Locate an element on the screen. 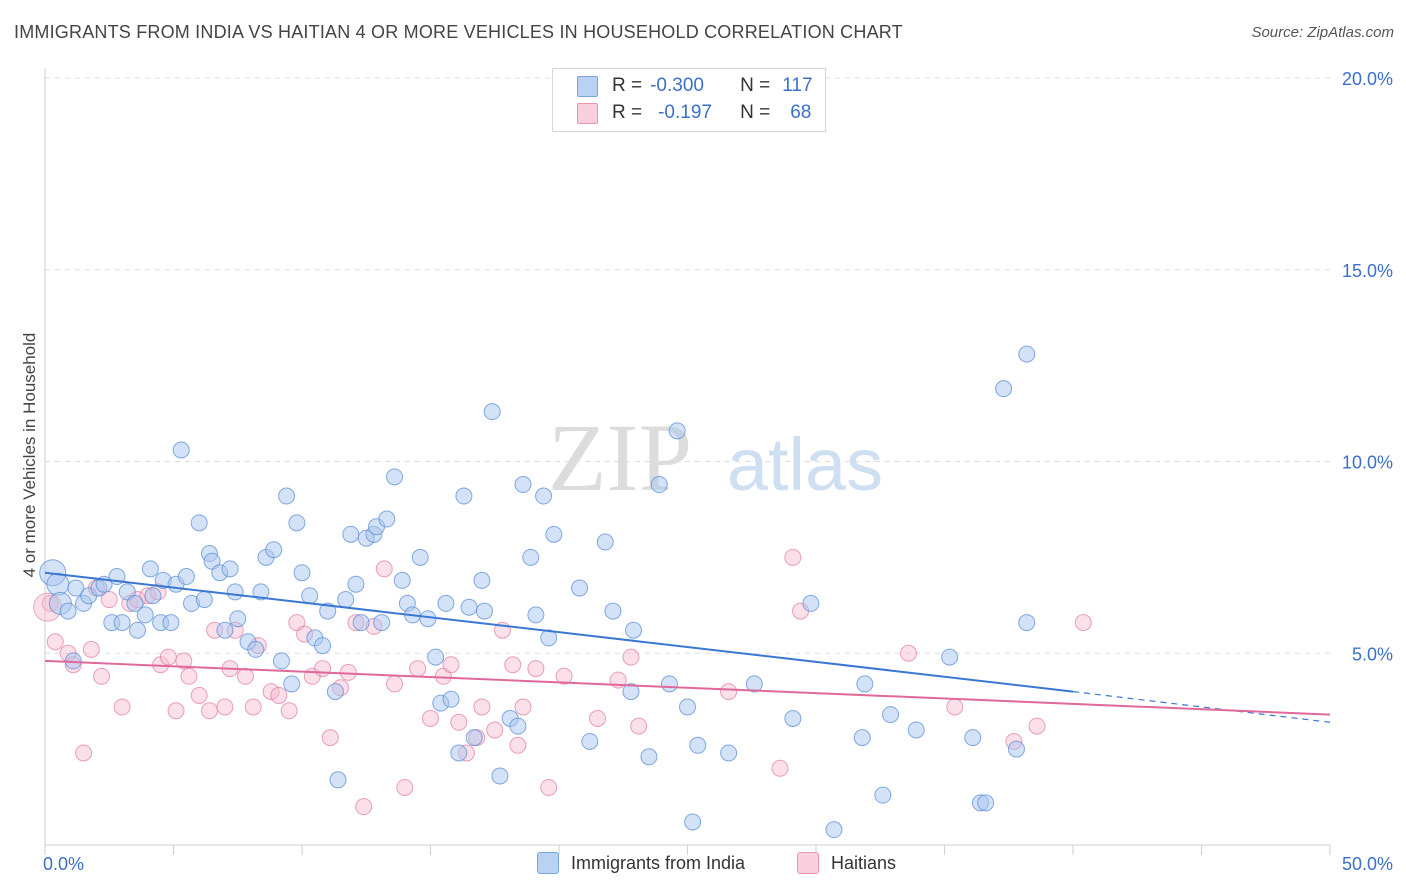 The height and width of the screenshot is (892, 1406). n-value-india: 117 is located at coordinates (797, 85).